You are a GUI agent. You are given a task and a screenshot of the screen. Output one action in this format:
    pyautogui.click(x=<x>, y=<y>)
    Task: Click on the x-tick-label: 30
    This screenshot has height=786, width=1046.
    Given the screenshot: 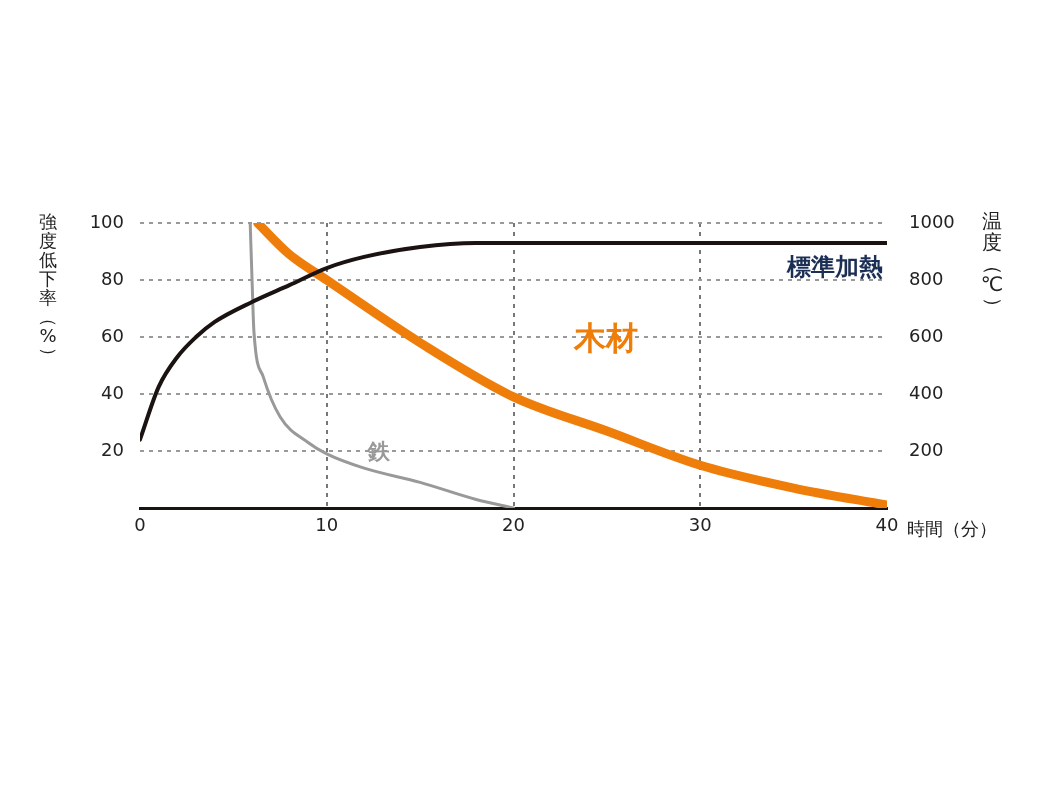 What is the action you would take?
    pyautogui.click(x=700, y=525)
    